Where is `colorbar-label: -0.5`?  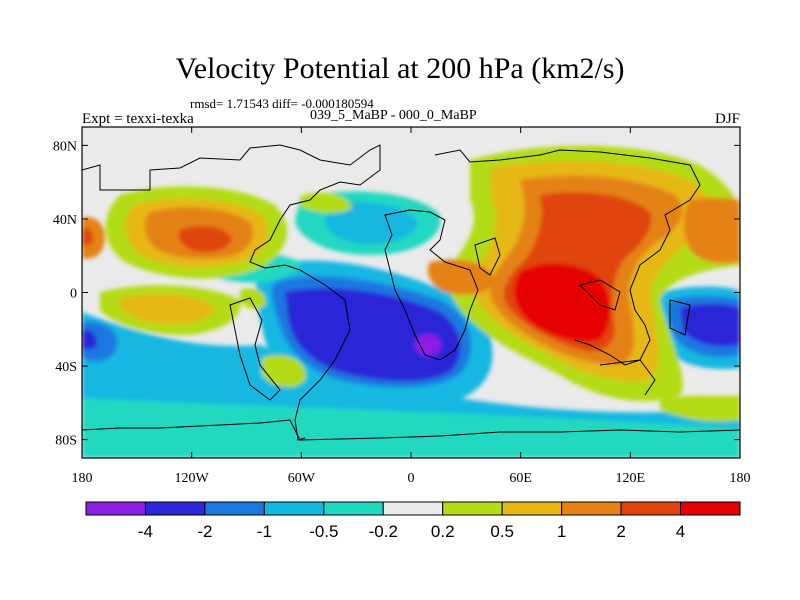
colorbar-label: -0.5 is located at coordinates (323, 531).